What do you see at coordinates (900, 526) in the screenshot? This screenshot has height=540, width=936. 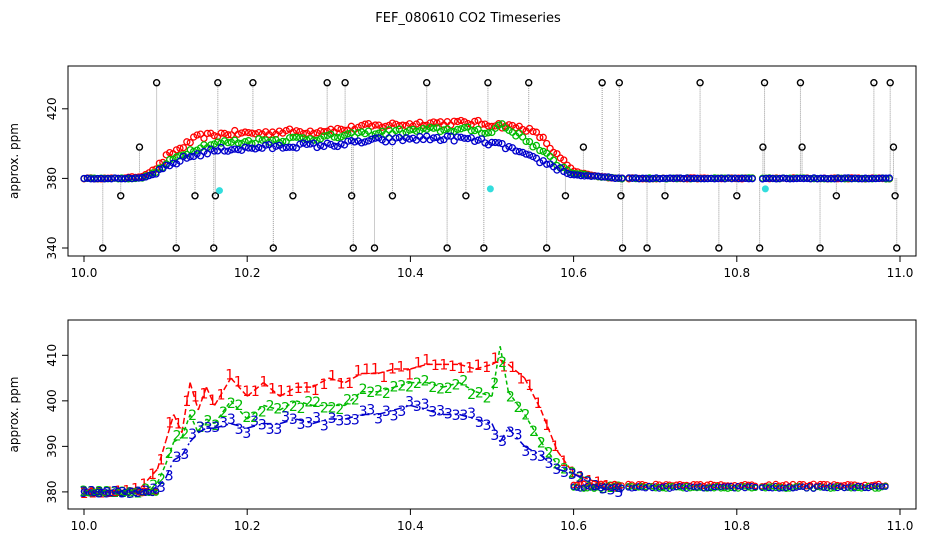 I see `x-tick-label: 11.0` at bounding box center [900, 526].